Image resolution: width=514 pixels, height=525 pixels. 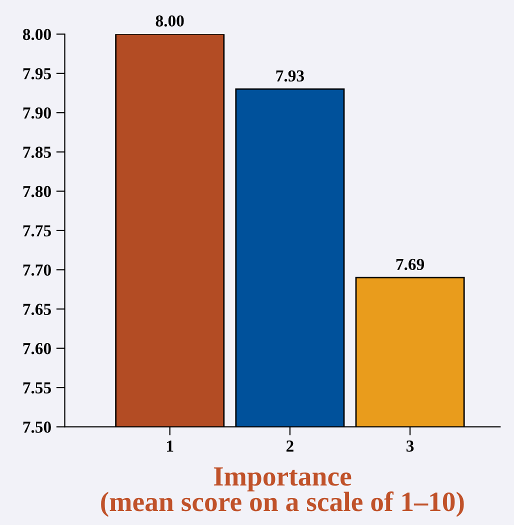 What do you see at coordinates (37, 113) in the screenshot?
I see `y-tick-label: 7.90` at bounding box center [37, 113].